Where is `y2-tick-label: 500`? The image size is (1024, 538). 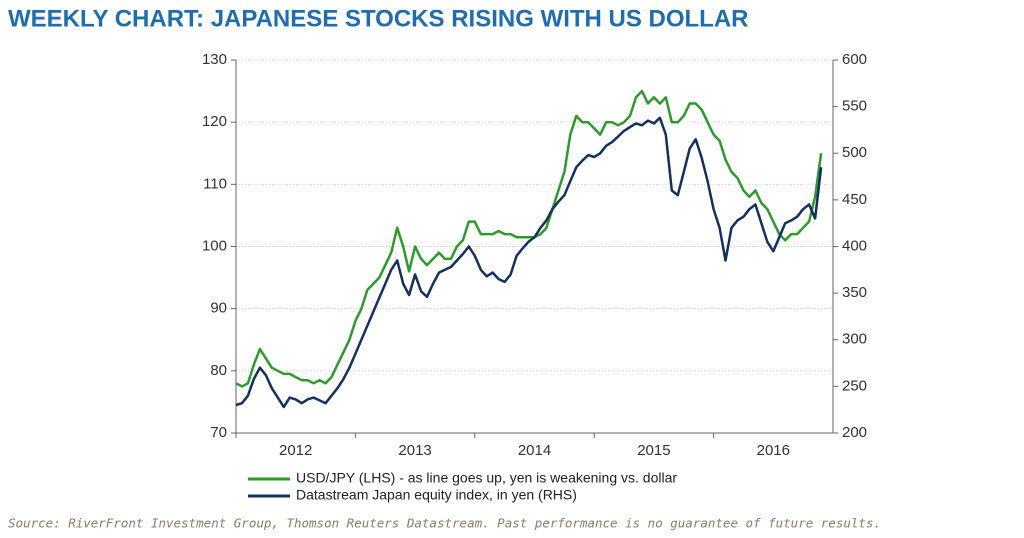 y2-tick-label: 500 is located at coordinates (854, 152).